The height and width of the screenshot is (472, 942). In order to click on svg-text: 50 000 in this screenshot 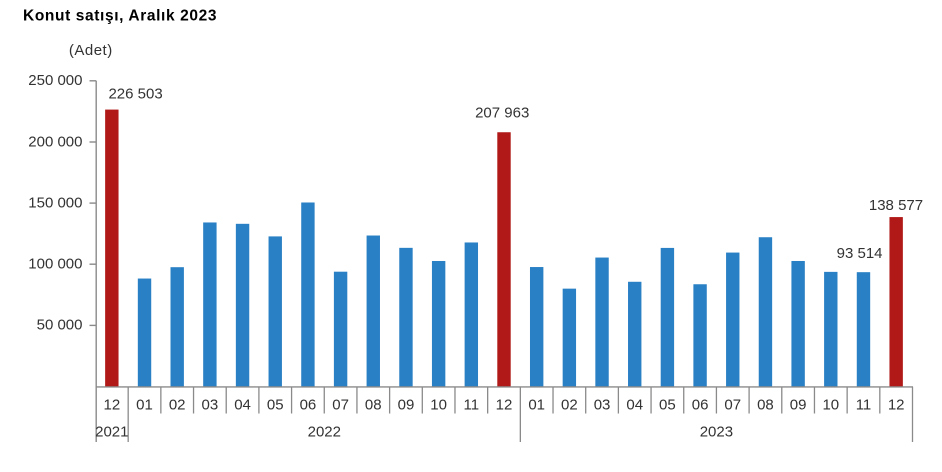, I will do `click(60, 325)`.